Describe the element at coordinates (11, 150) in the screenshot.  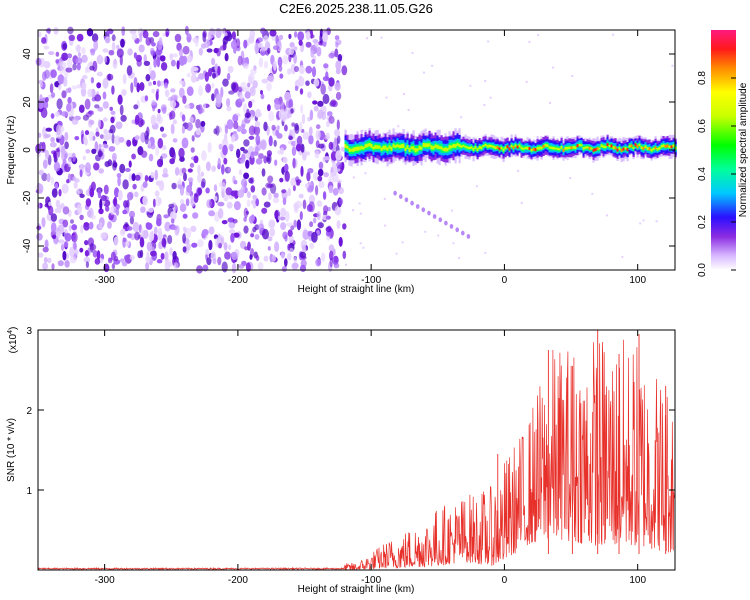
I see `spectrogram-y-label: Frequency (Hz)` at that location.